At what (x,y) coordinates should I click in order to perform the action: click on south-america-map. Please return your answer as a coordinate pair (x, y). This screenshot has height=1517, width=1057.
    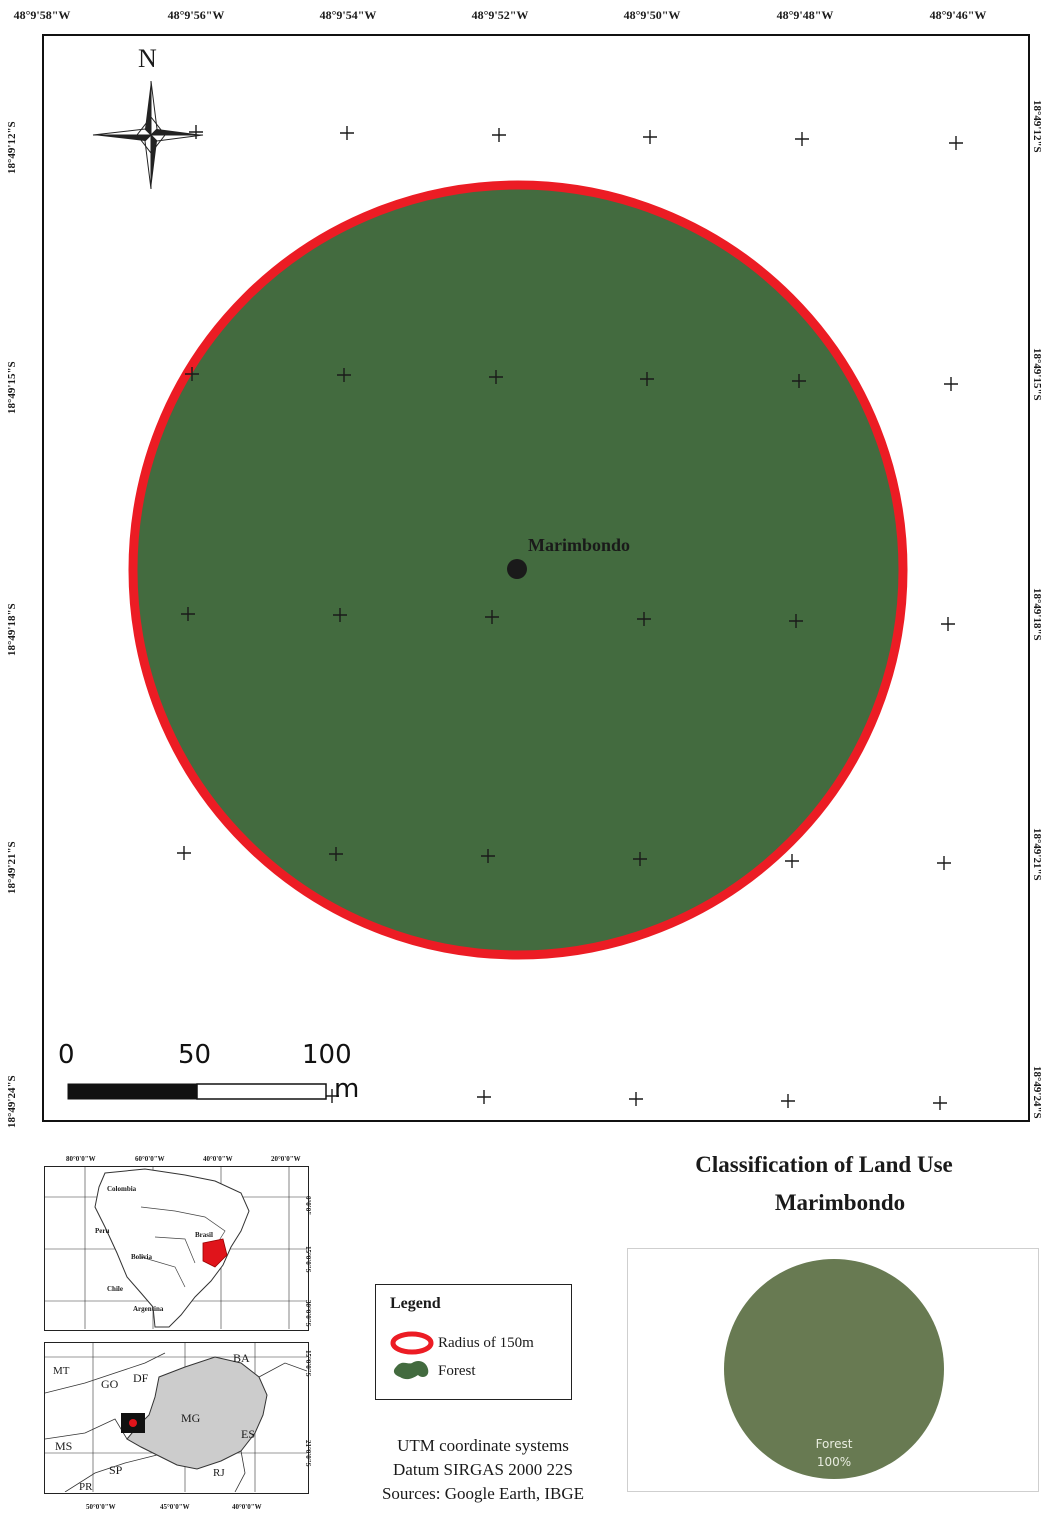
    Looking at the image, I should click on (176, 1248).